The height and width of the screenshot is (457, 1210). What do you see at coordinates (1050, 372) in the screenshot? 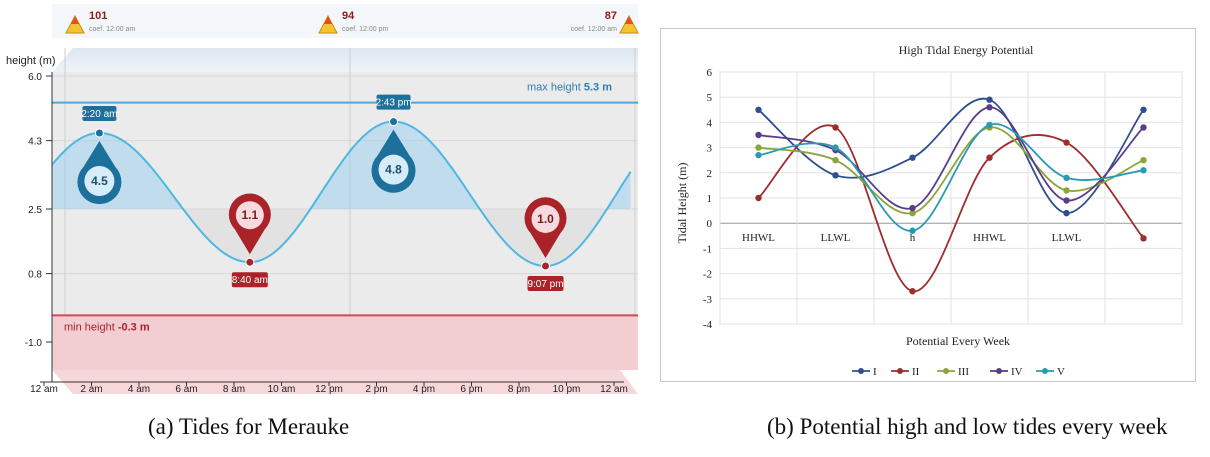
I see `legend-item: V` at bounding box center [1050, 372].